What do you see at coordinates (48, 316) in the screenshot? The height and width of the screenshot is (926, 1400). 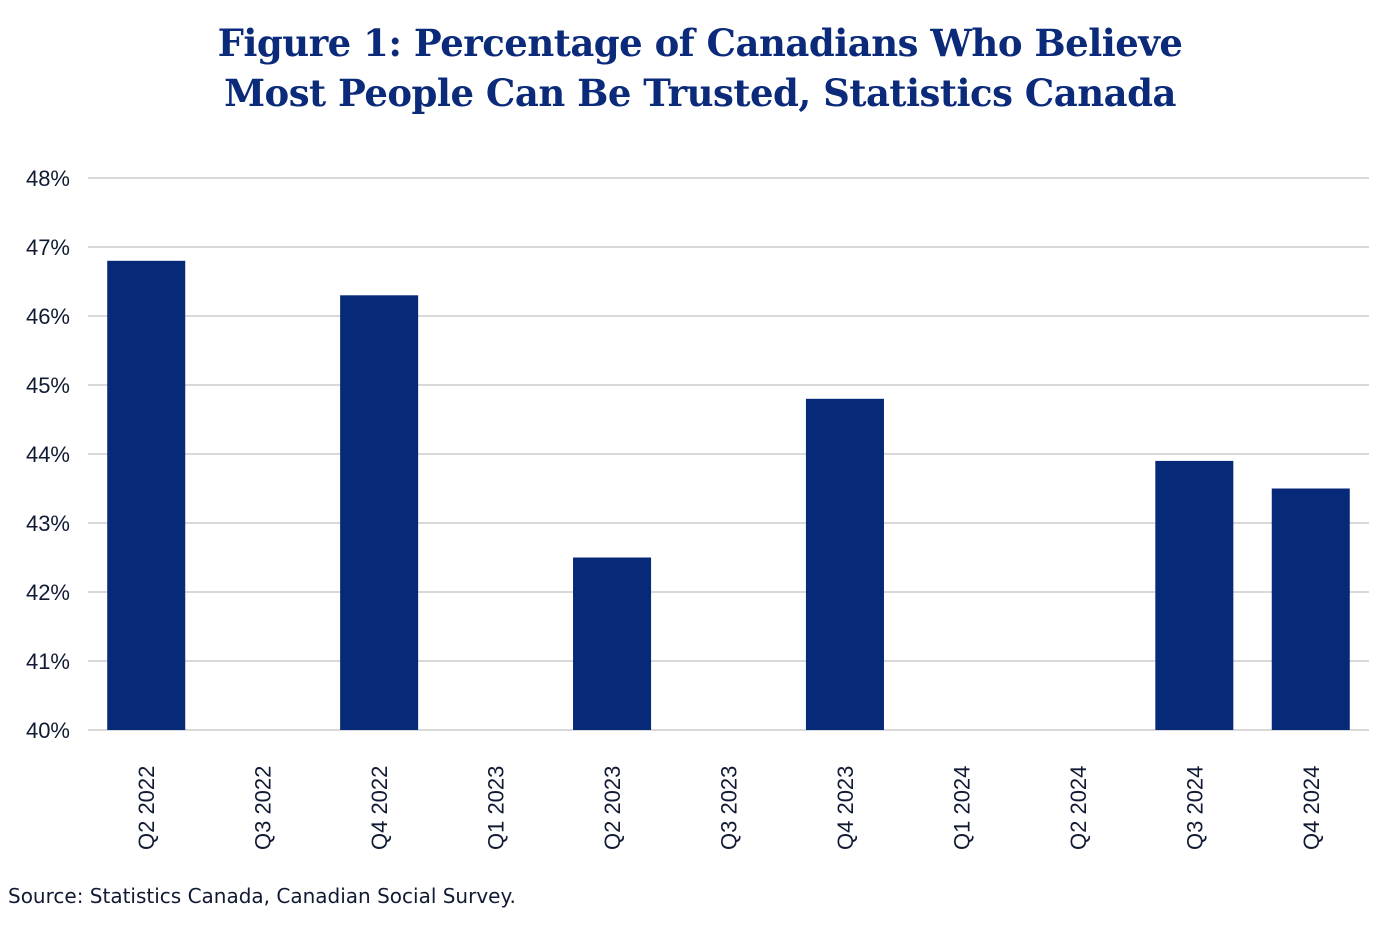 I see `y-tick-label: 46%` at bounding box center [48, 316].